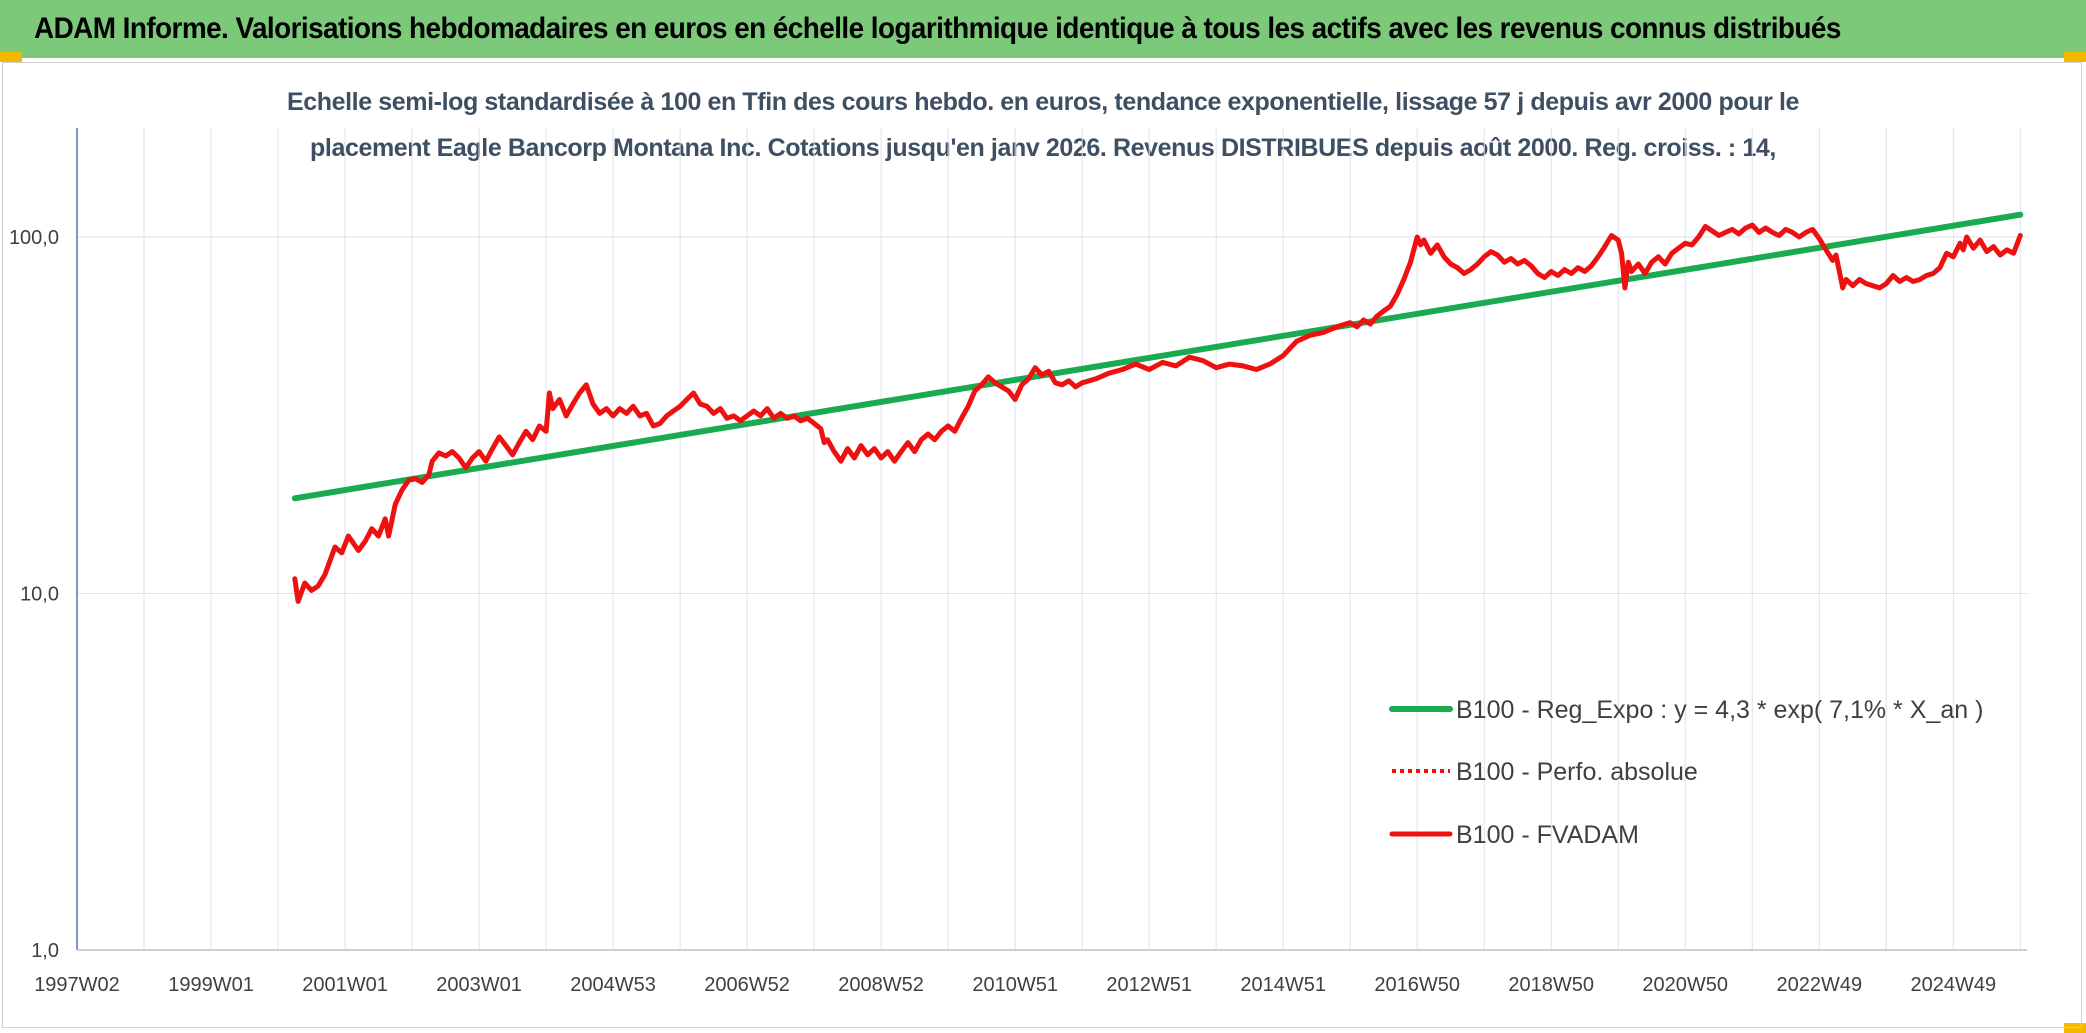 The image size is (2086, 1033). Describe the element at coordinates (39, 595) in the screenshot. I see `y-tick-label: 10,0` at that location.